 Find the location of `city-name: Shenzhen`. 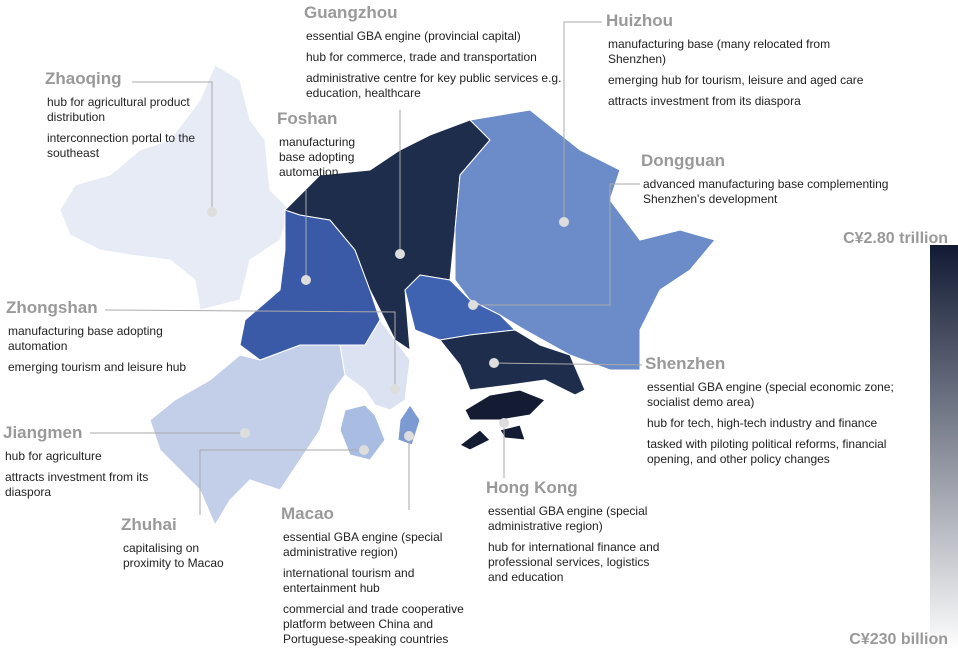

city-name: Shenzhen is located at coordinates (685, 363).